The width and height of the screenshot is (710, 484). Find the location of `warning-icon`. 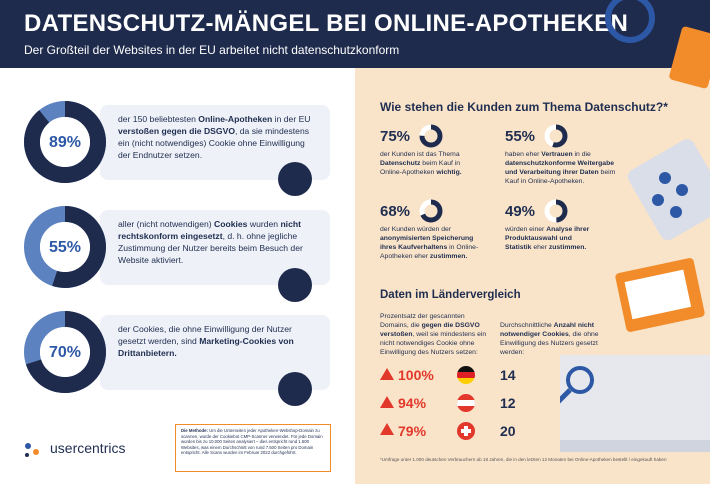

warning-icon is located at coordinates (387, 401).